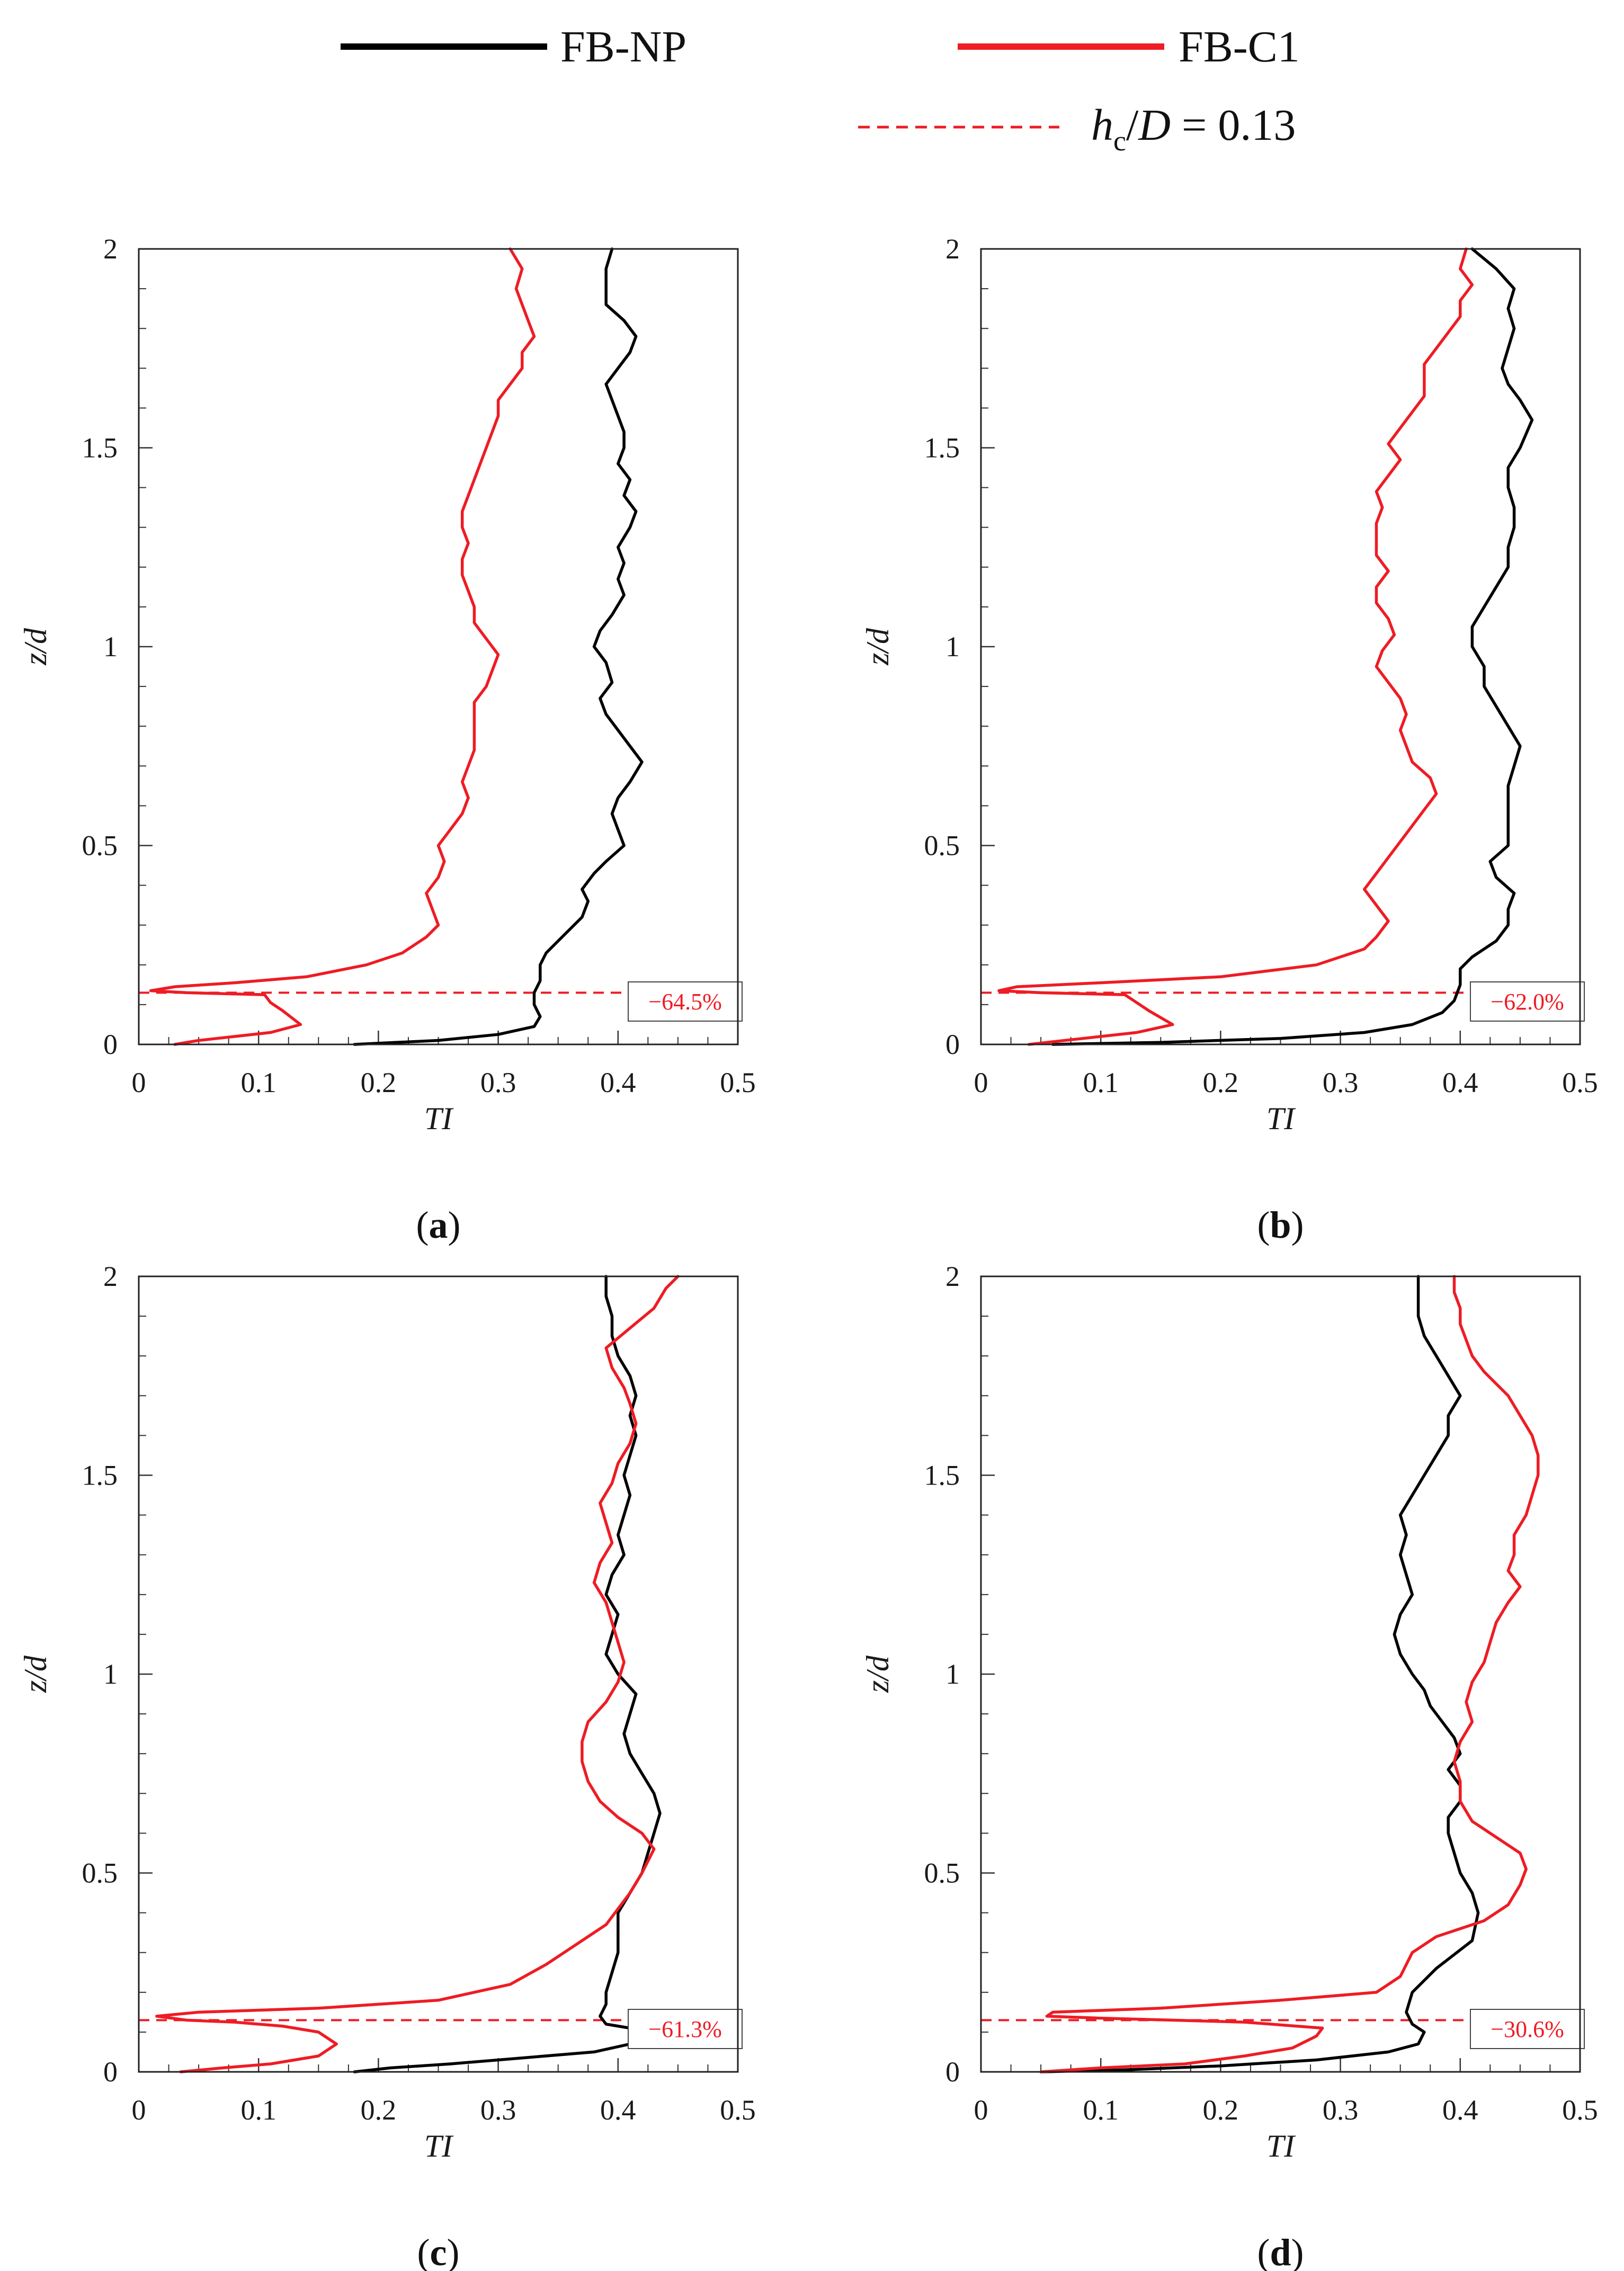  I want to click on annotation-text: −30.6%, so click(1527, 2029).